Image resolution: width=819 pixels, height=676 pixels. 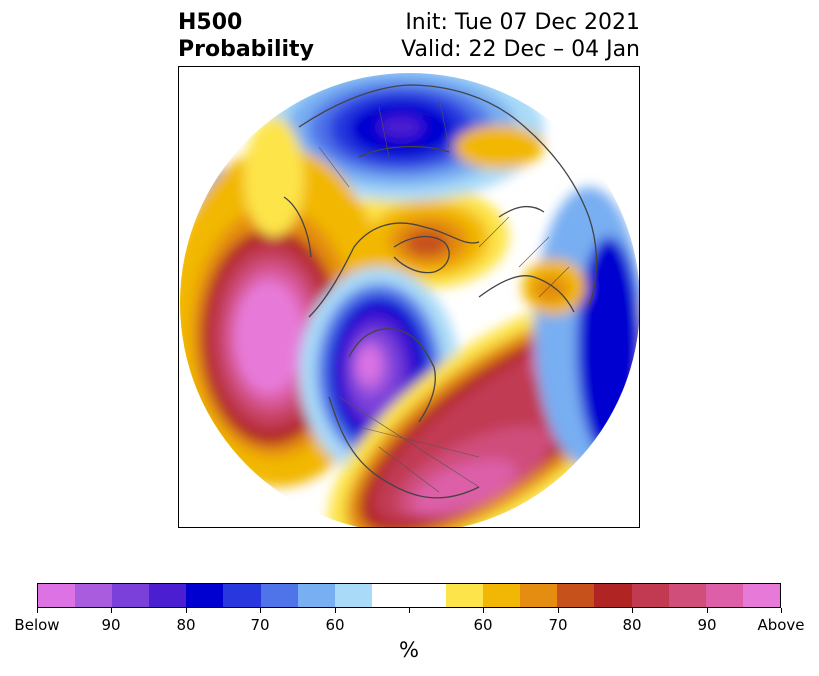 What do you see at coordinates (246, 49) in the screenshot?
I see `title-type: Probability` at bounding box center [246, 49].